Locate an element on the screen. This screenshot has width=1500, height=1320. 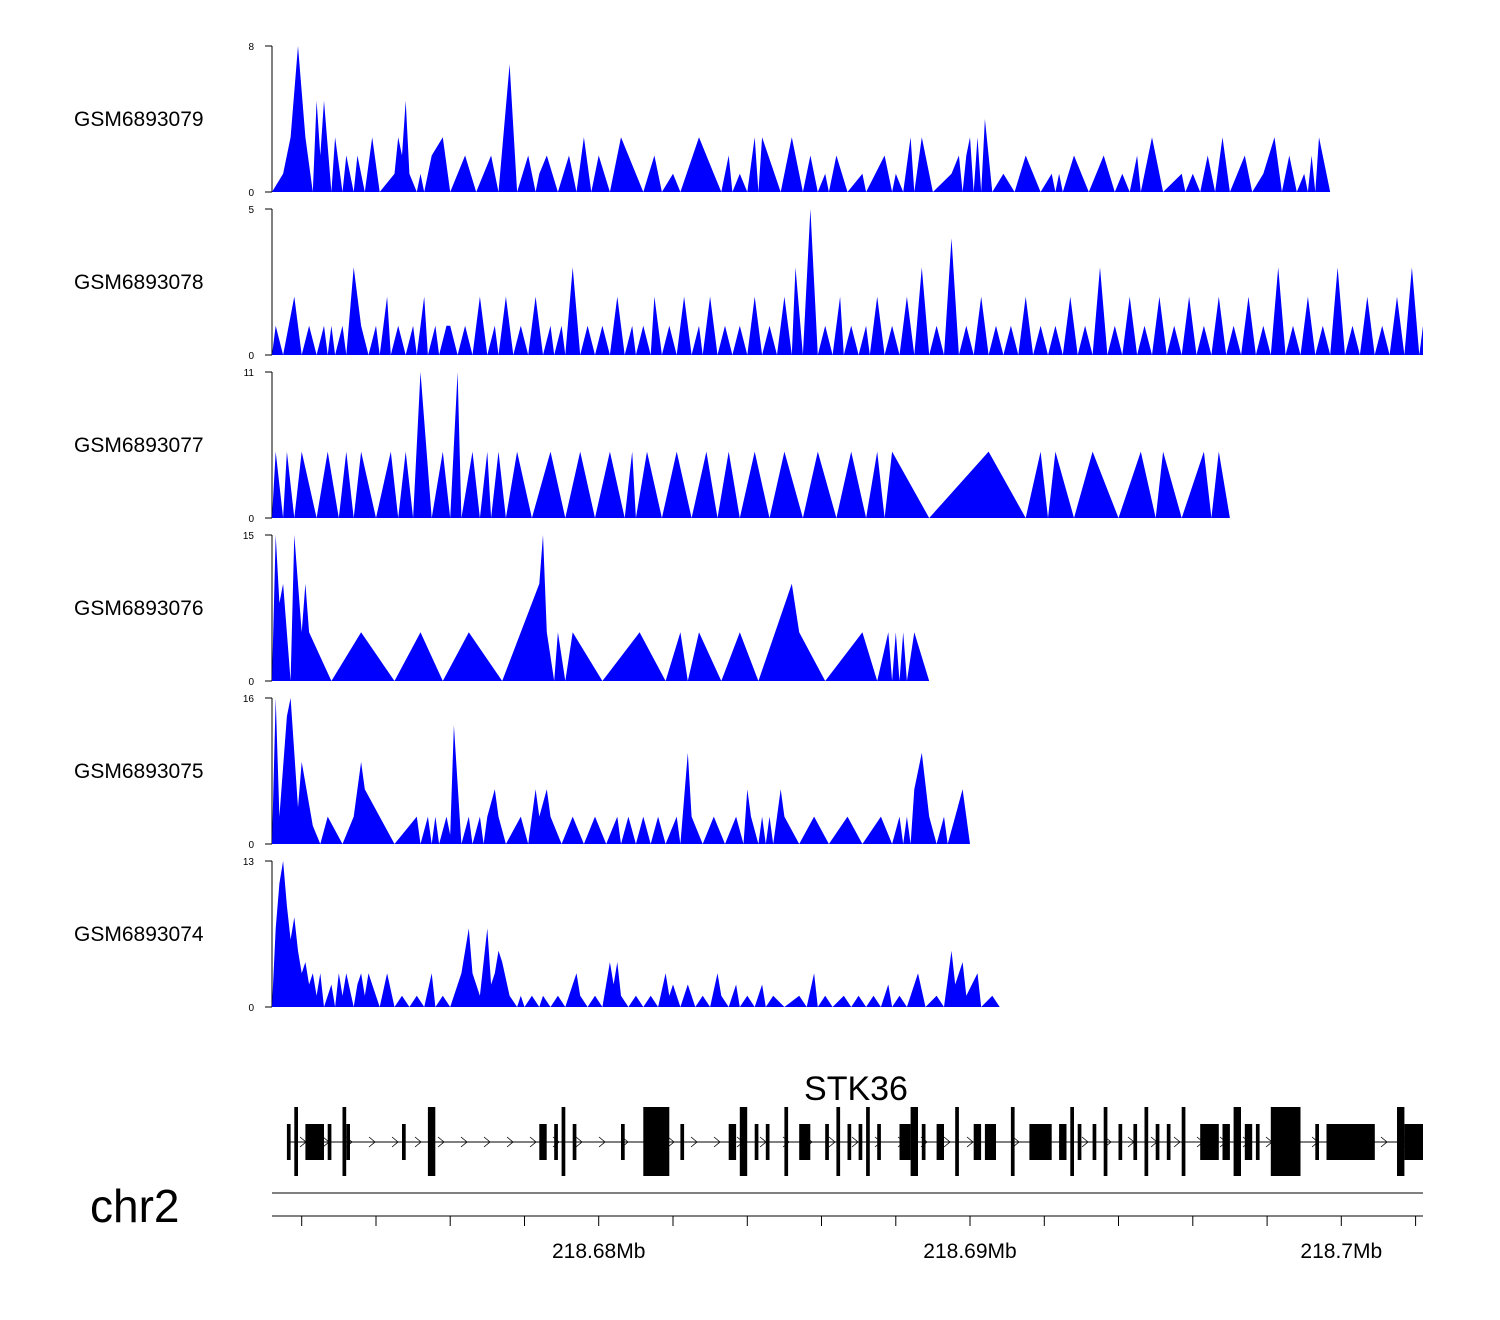
gene-exons is located at coordinates (854, 1141).